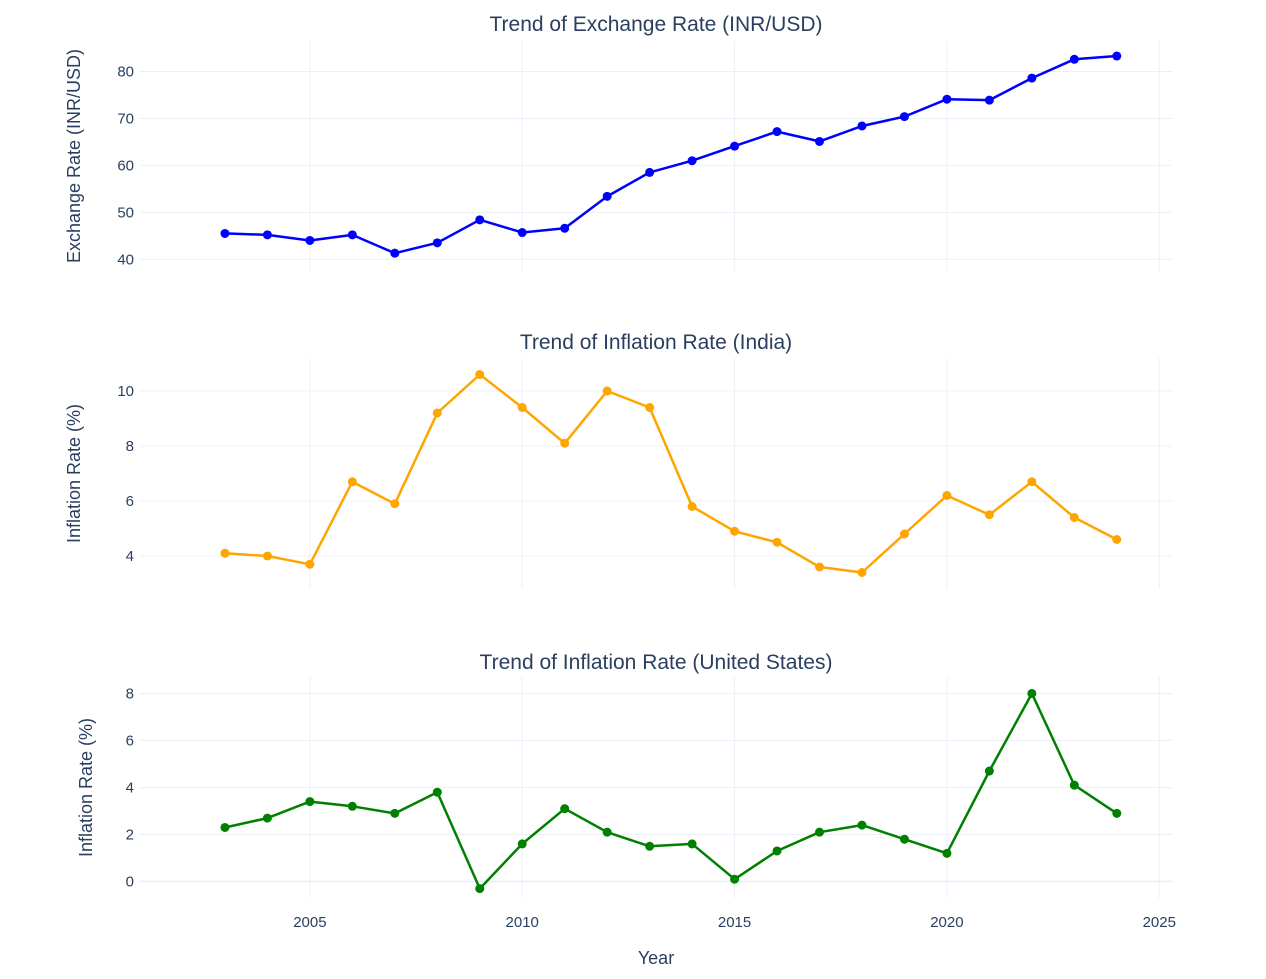 The image size is (1266, 979). What do you see at coordinates (125, 165) in the screenshot?
I see `y-tick-label: 60` at bounding box center [125, 165].